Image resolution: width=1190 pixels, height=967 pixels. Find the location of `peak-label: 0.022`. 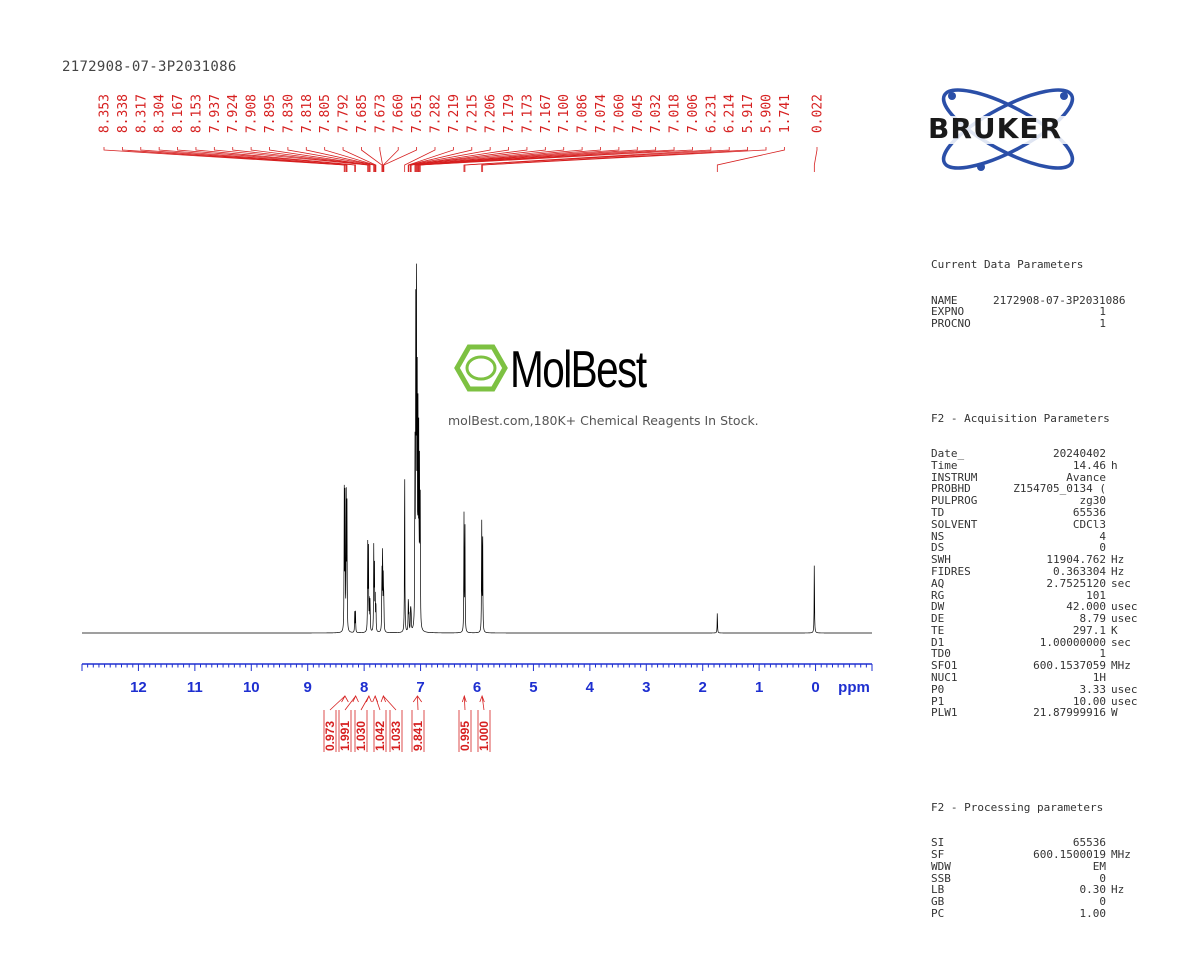

peak-label: 0.022 is located at coordinates (818, 113).